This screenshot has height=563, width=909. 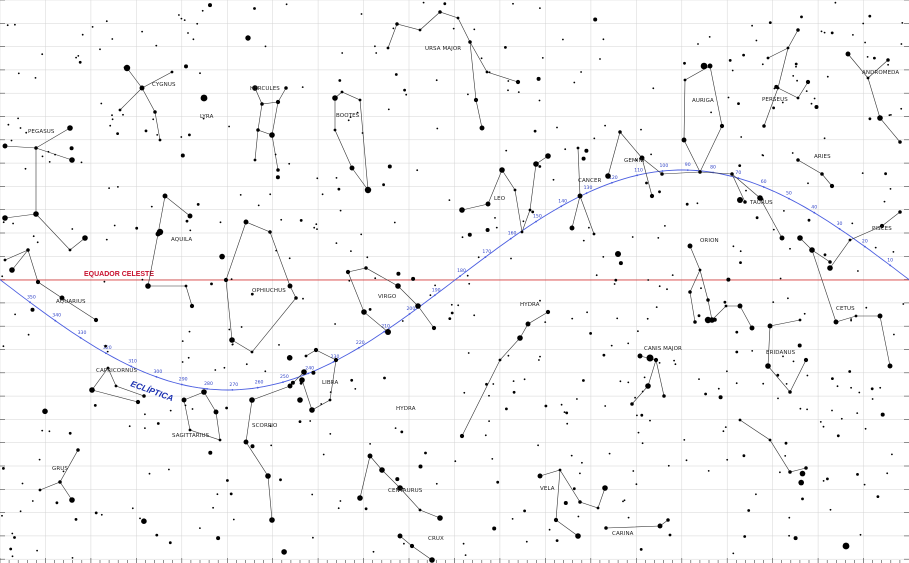 I want to click on ecliptic-degree-label: 180, so click(x=461, y=271).